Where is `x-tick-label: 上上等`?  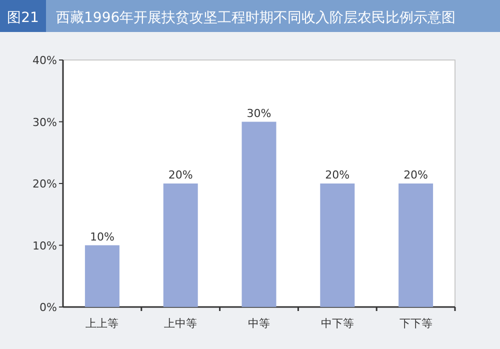
x-tick-label: 上上等 is located at coordinates (102, 323).